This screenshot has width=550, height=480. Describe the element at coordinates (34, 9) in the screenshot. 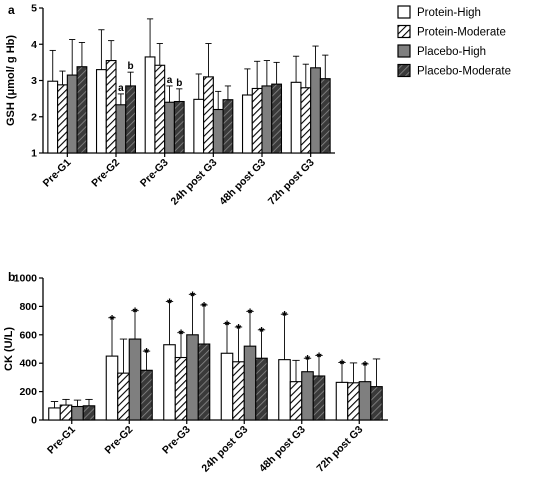

I see `y-tick-label: 5` at that location.